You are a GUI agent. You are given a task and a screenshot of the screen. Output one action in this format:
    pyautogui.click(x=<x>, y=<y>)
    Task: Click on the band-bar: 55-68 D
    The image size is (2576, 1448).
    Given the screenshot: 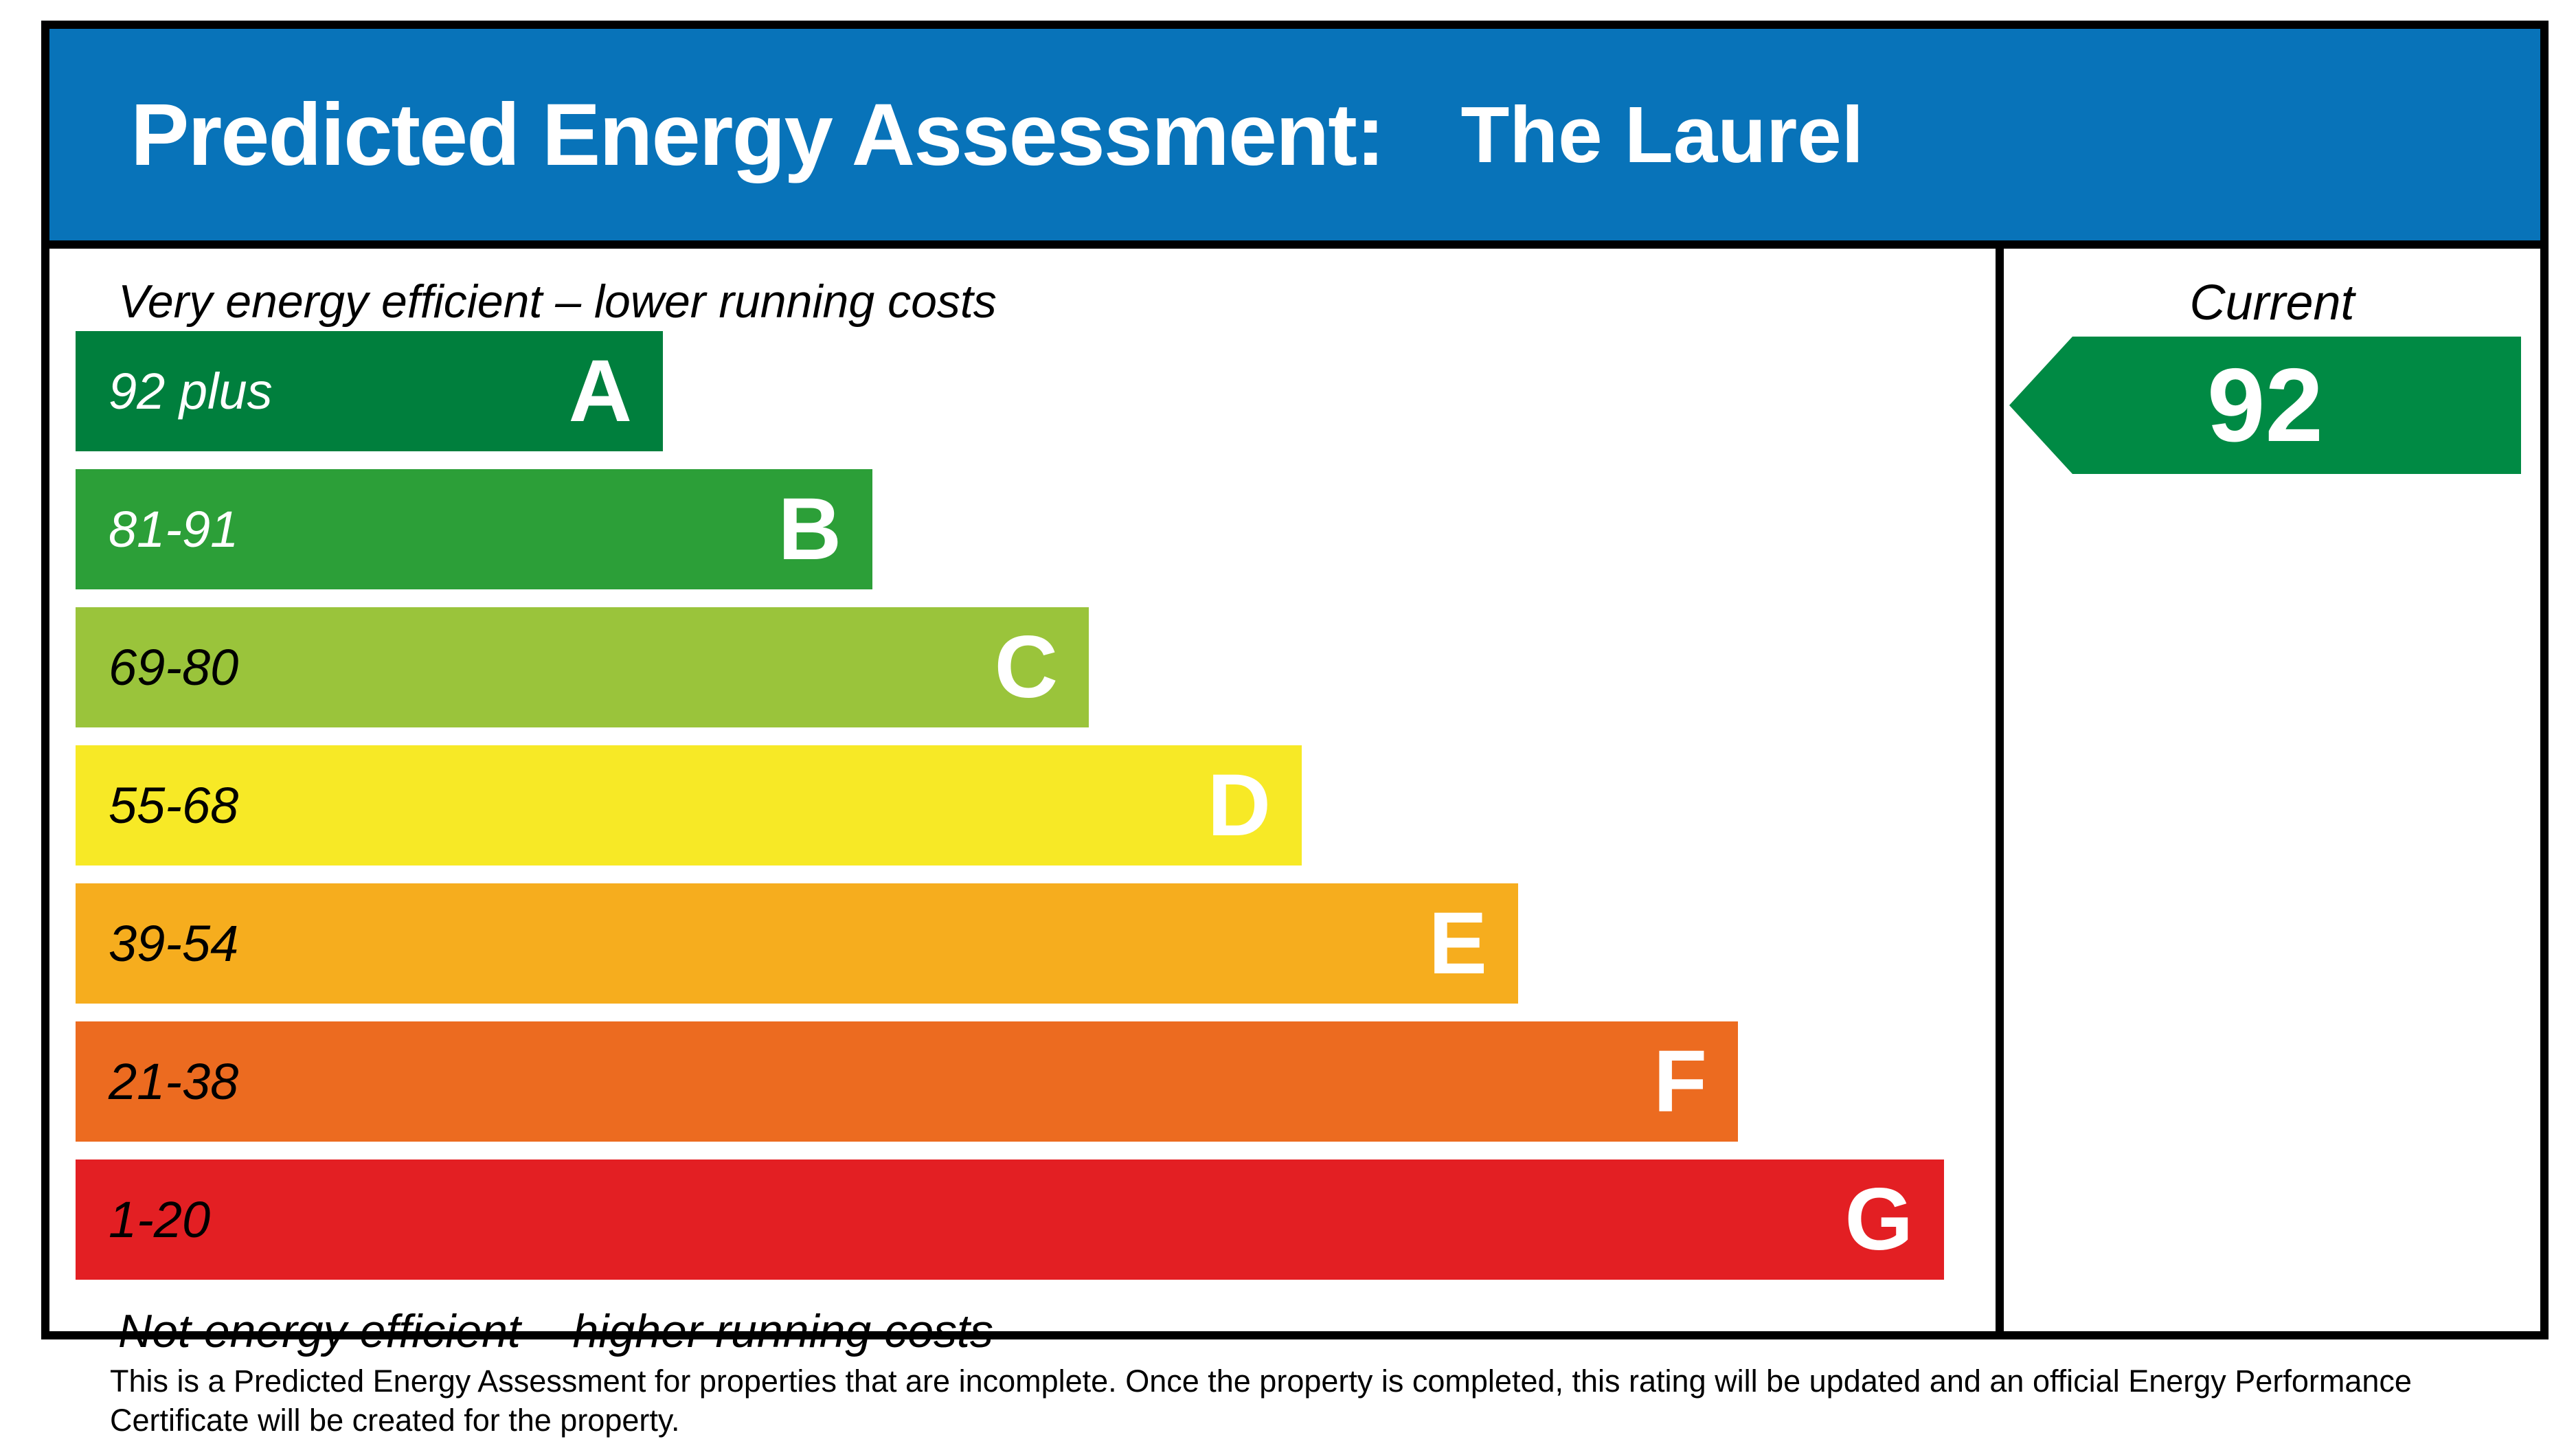 What is the action you would take?
    pyautogui.click(x=689, y=805)
    